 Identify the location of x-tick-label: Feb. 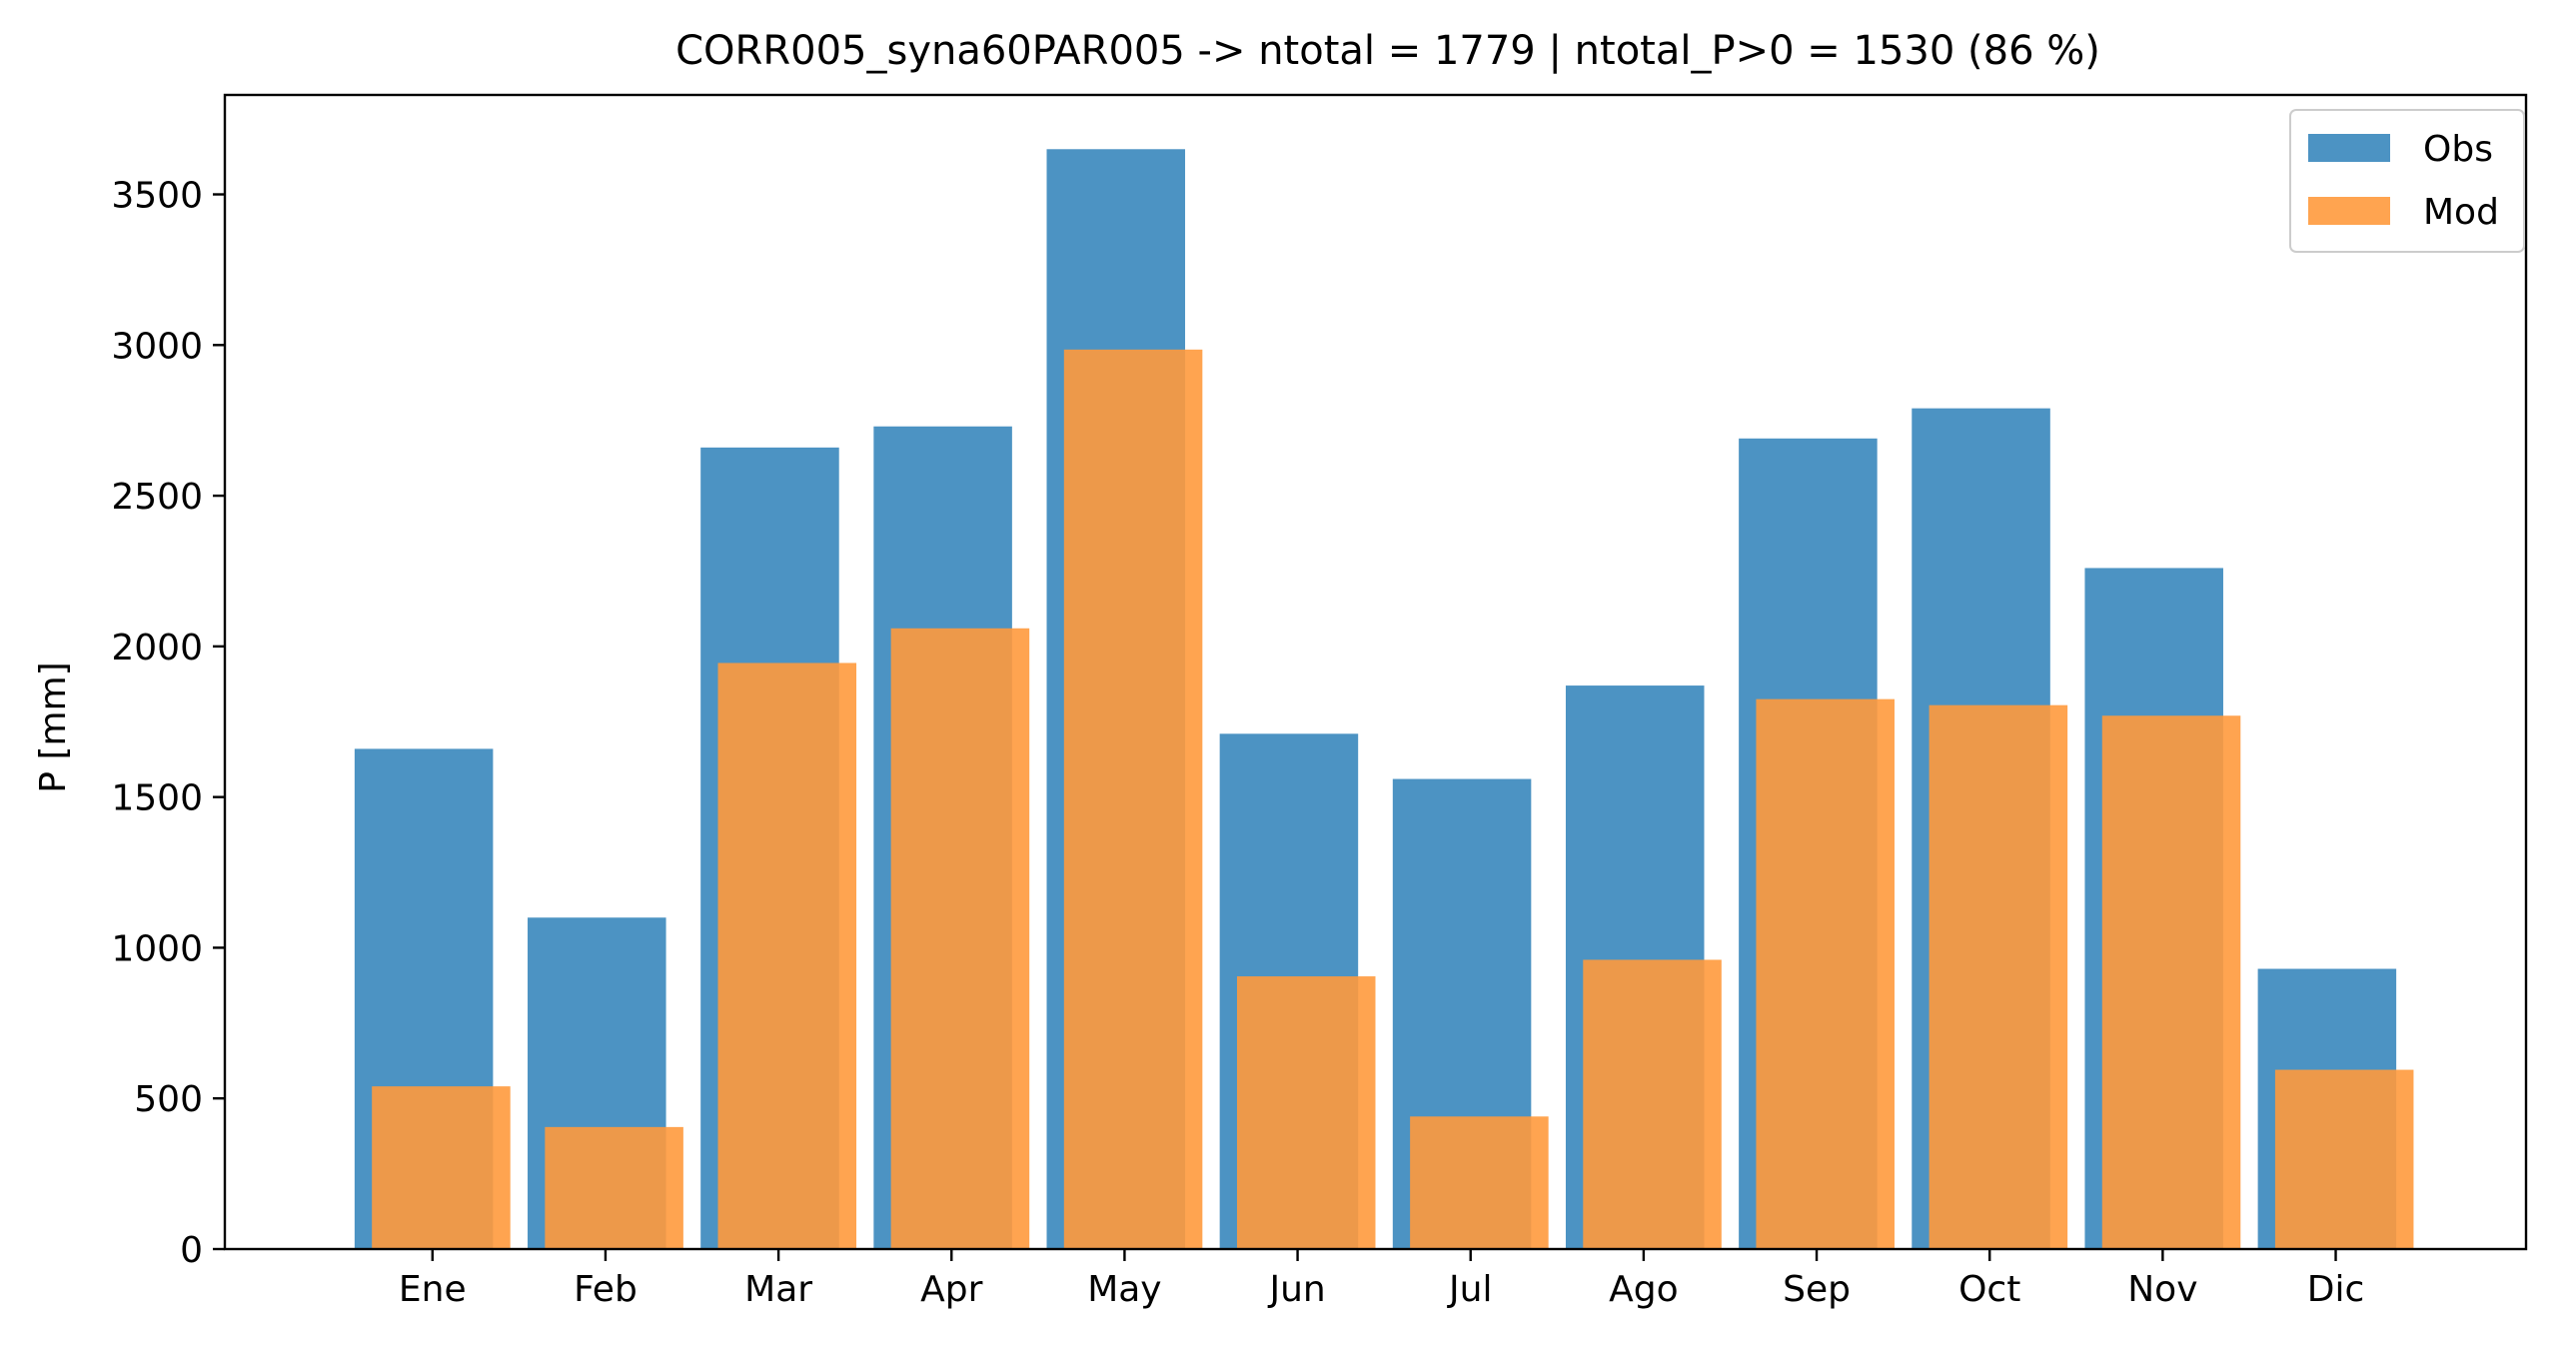
(606, 1290).